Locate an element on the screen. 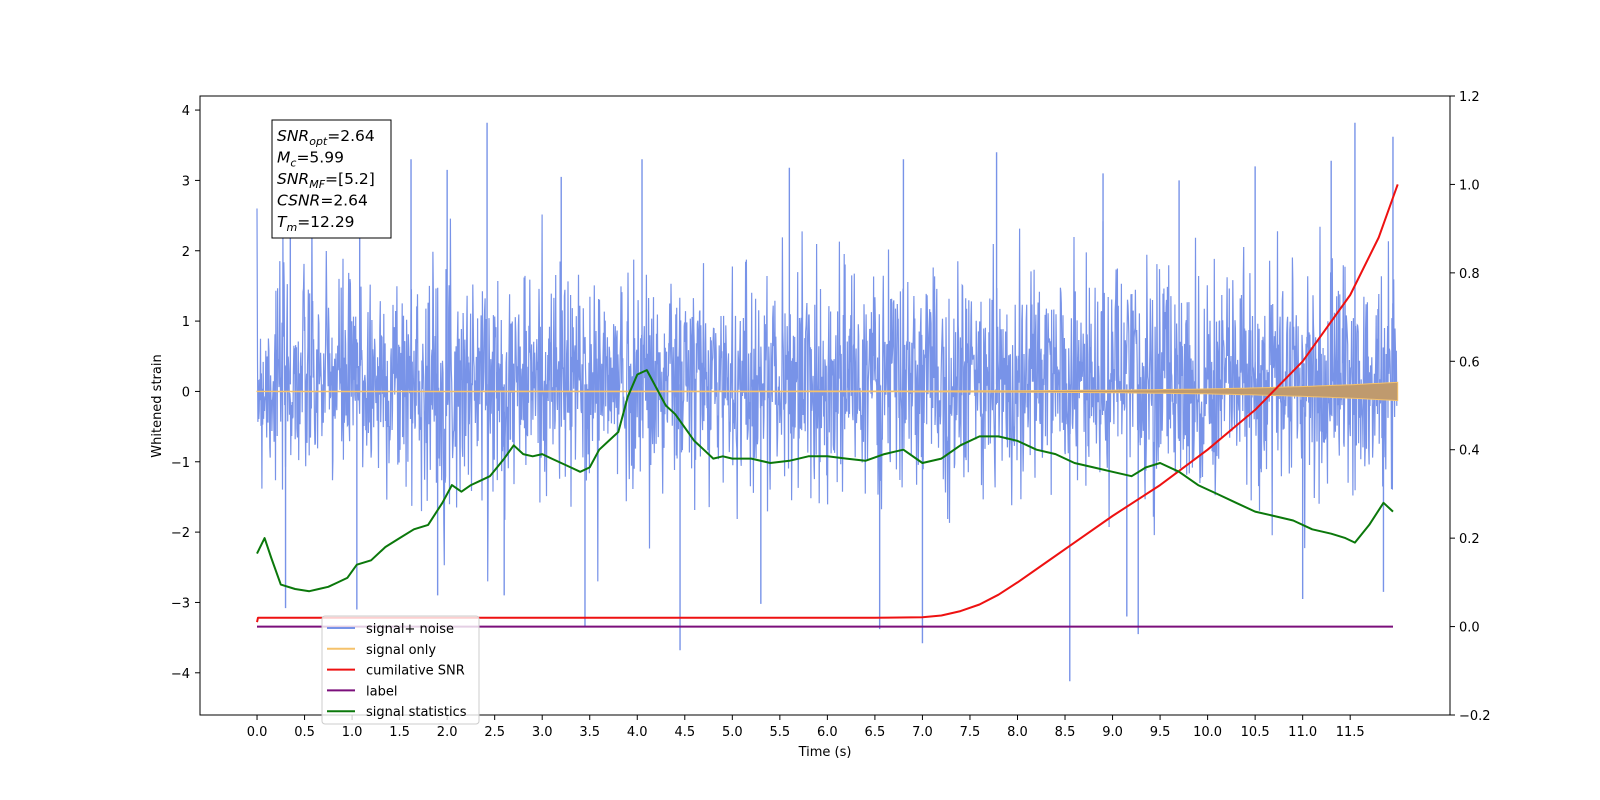  x-tick-label: 0.0 is located at coordinates (257, 732).